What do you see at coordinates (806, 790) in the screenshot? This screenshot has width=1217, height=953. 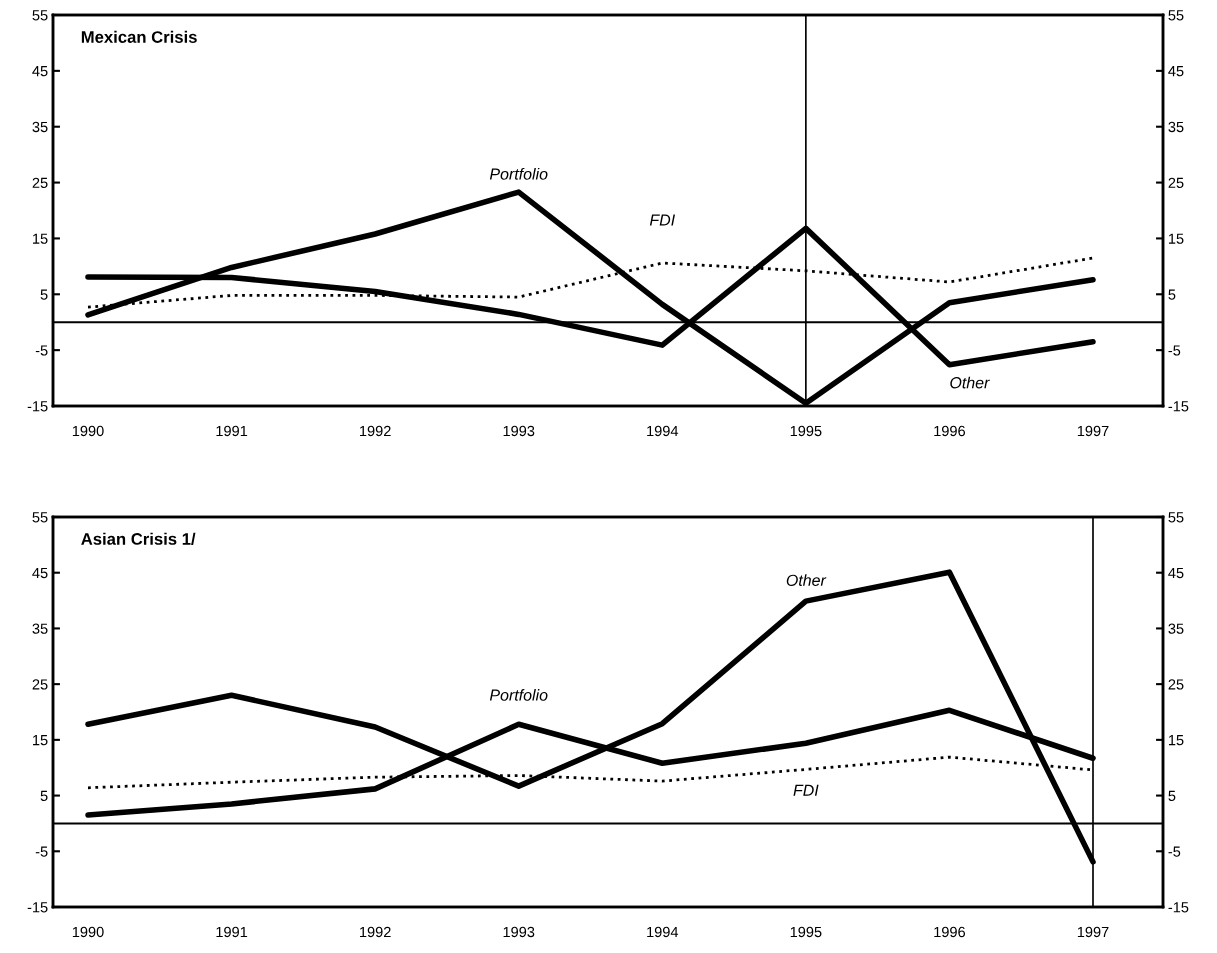 I see `series-label: FDI` at bounding box center [806, 790].